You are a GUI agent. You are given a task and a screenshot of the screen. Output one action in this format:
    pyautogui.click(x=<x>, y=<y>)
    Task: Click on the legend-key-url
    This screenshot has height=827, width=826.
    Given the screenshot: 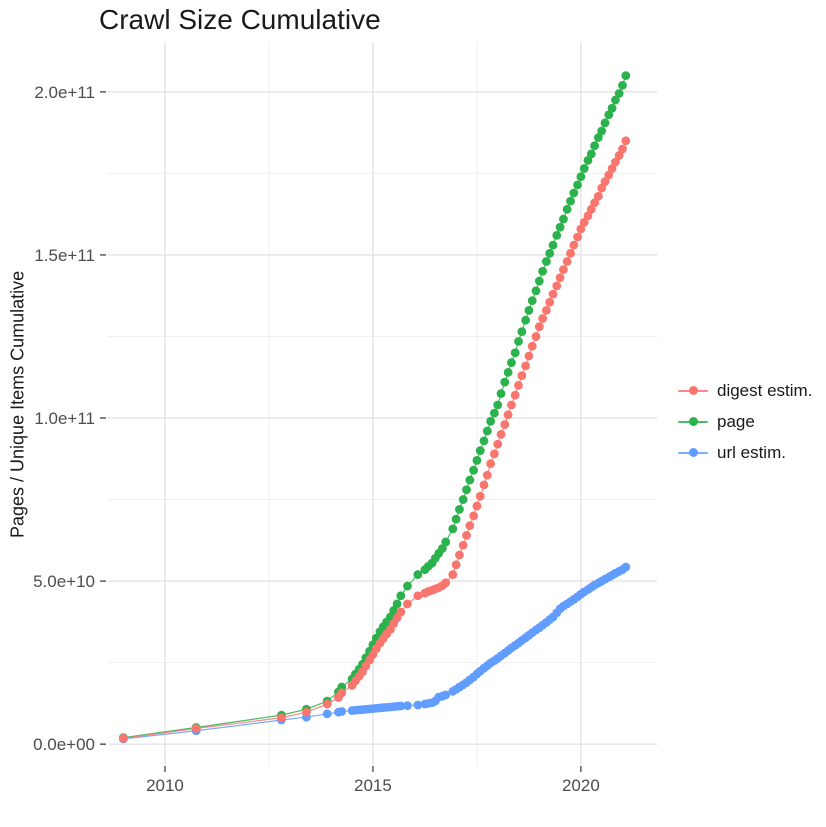 What is the action you would take?
    pyautogui.click(x=693, y=453)
    